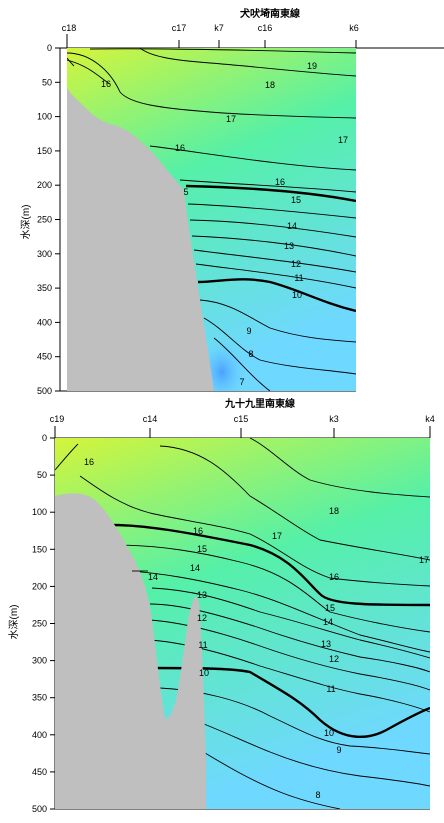  I want to click on station-label: c15, so click(241, 419).